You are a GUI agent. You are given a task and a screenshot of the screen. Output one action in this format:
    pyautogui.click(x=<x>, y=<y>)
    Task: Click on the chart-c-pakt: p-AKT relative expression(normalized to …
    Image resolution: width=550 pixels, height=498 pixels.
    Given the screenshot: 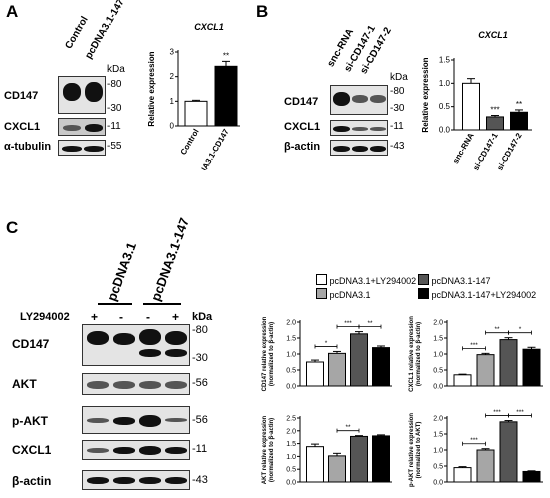 What is the action you would take?
    pyautogui.click(x=476, y=448)
    